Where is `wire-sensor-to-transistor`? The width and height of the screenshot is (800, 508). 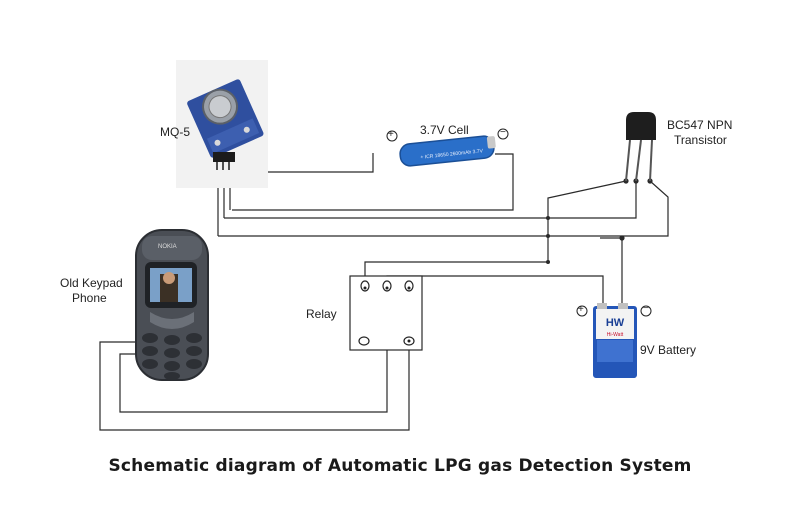 wire-sensor-to-transistor is located at coordinates (430, 200).